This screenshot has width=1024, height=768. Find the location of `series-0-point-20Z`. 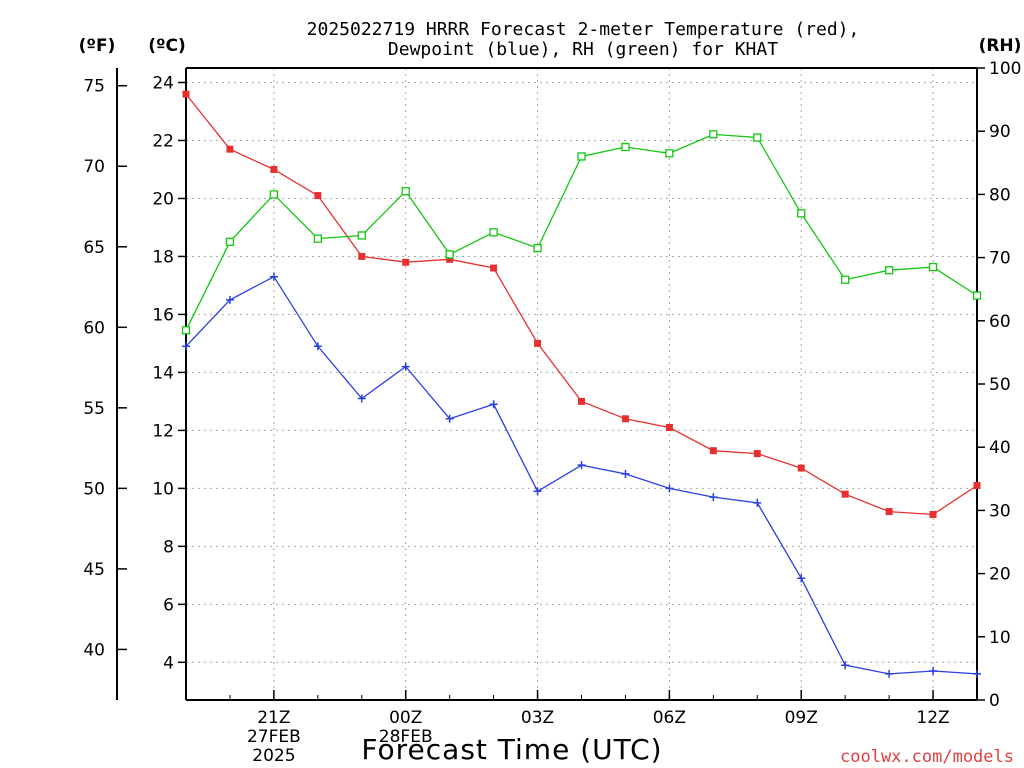

series-0-point-20Z is located at coordinates (230, 149).